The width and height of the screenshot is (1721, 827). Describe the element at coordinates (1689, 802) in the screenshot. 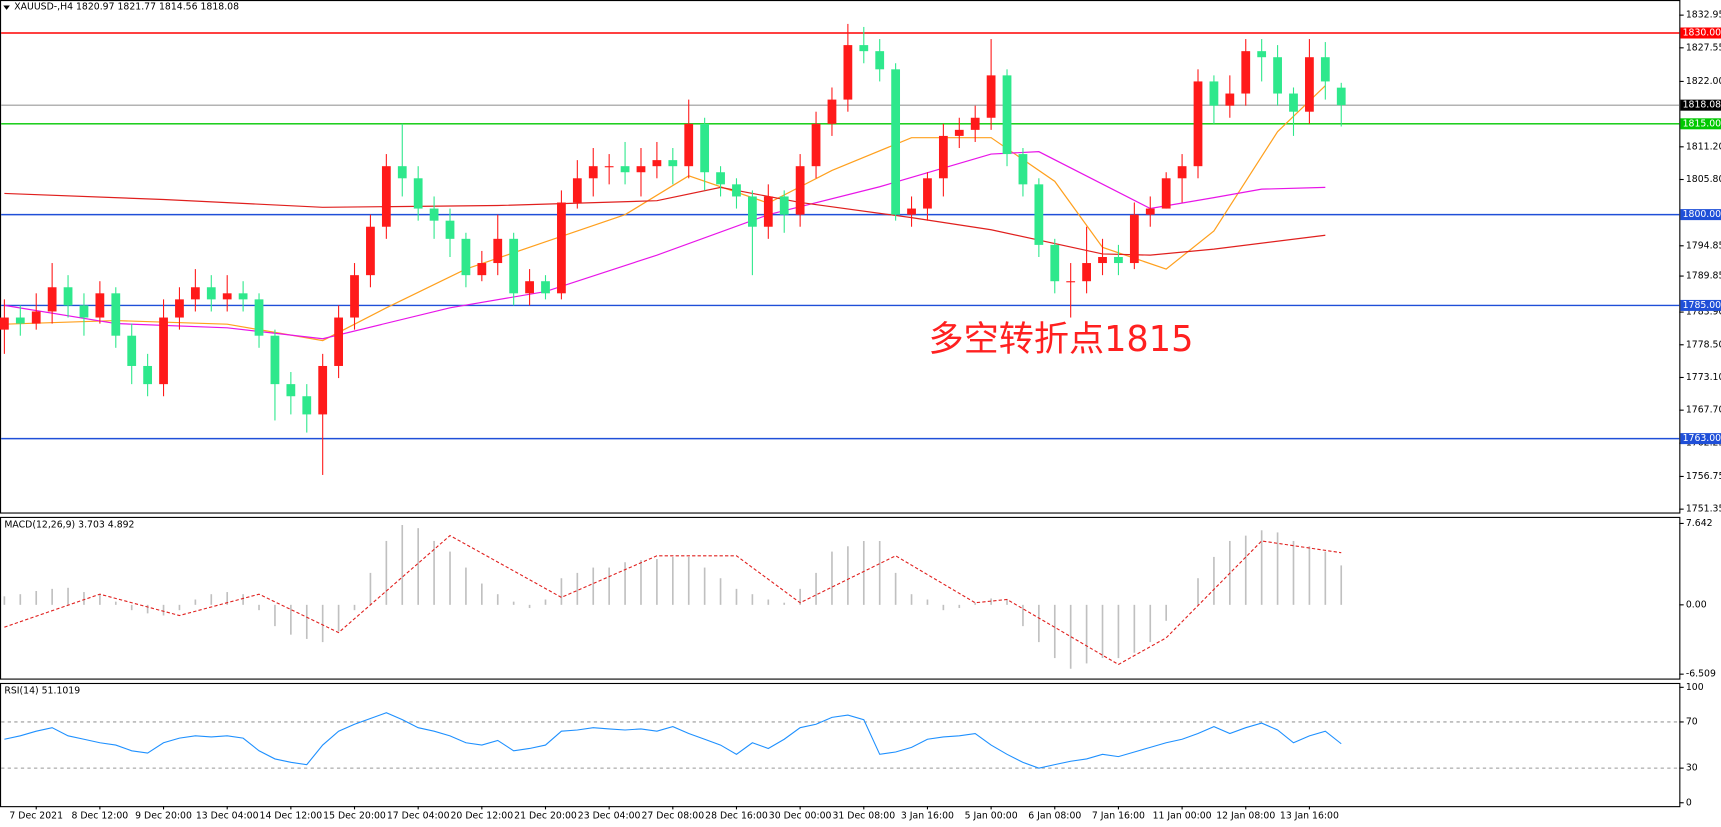

I see `y-tick-label: 0` at that location.